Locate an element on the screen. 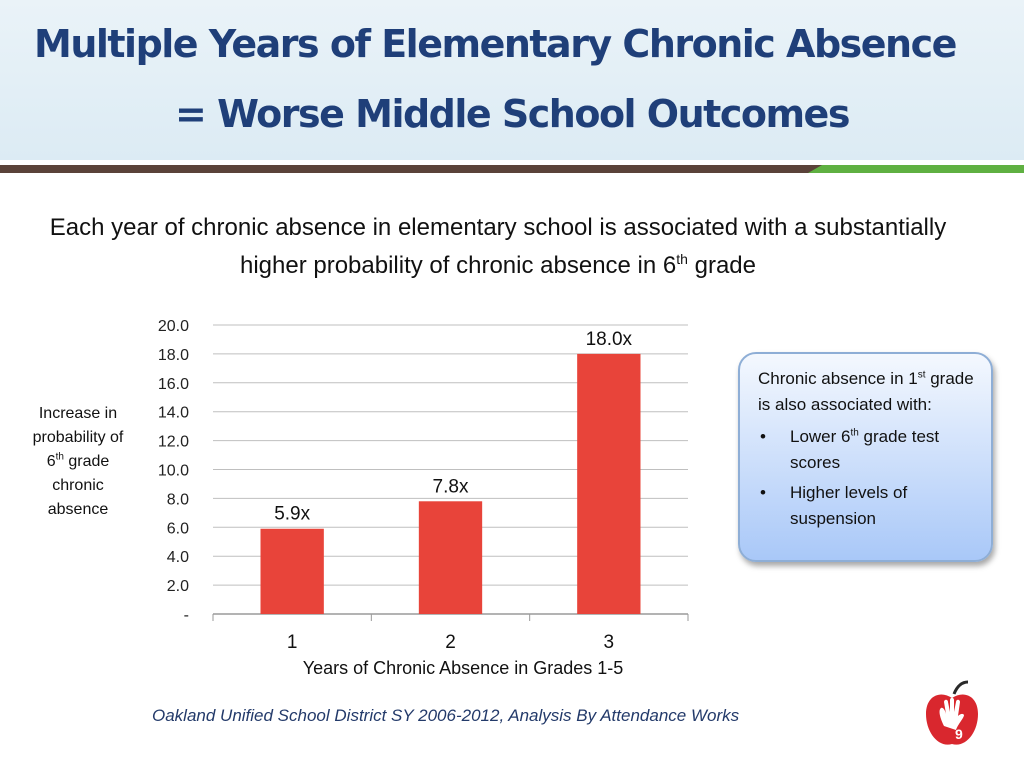 The image size is (1024, 768). y-tick-label: 4.0 is located at coordinates (178, 557).